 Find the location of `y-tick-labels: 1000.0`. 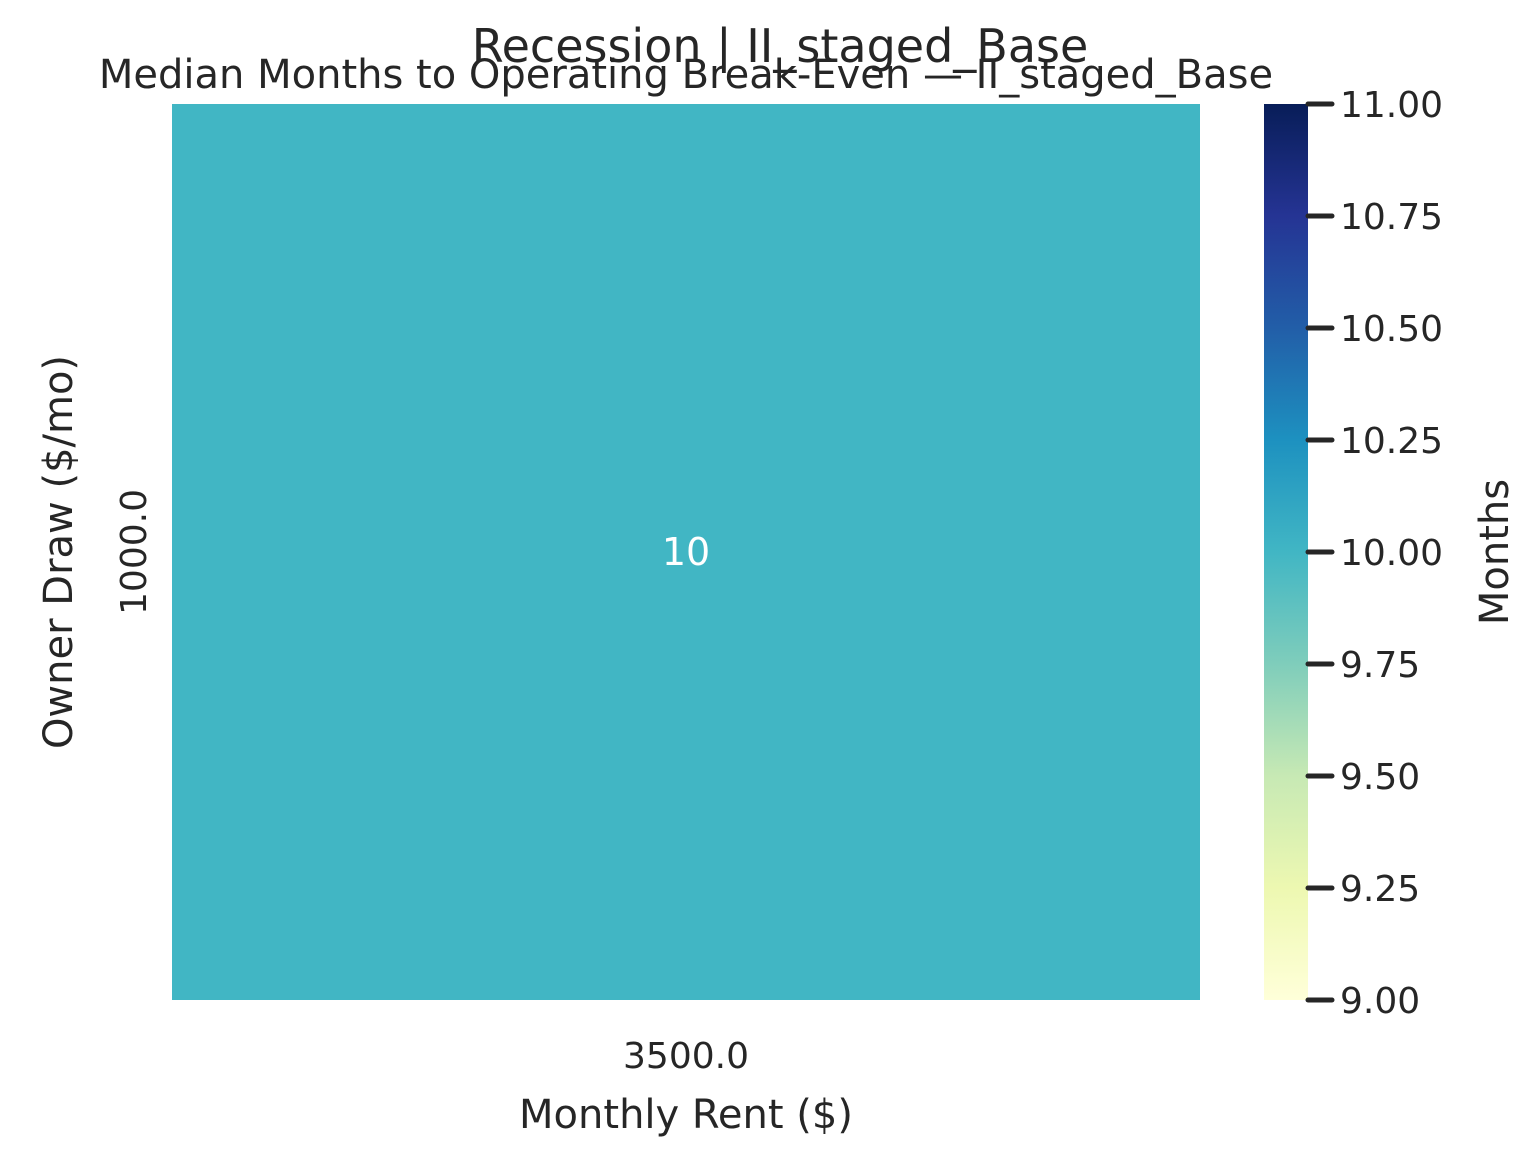

y-tick-labels: 1000.0 is located at coordinates (134, 552).